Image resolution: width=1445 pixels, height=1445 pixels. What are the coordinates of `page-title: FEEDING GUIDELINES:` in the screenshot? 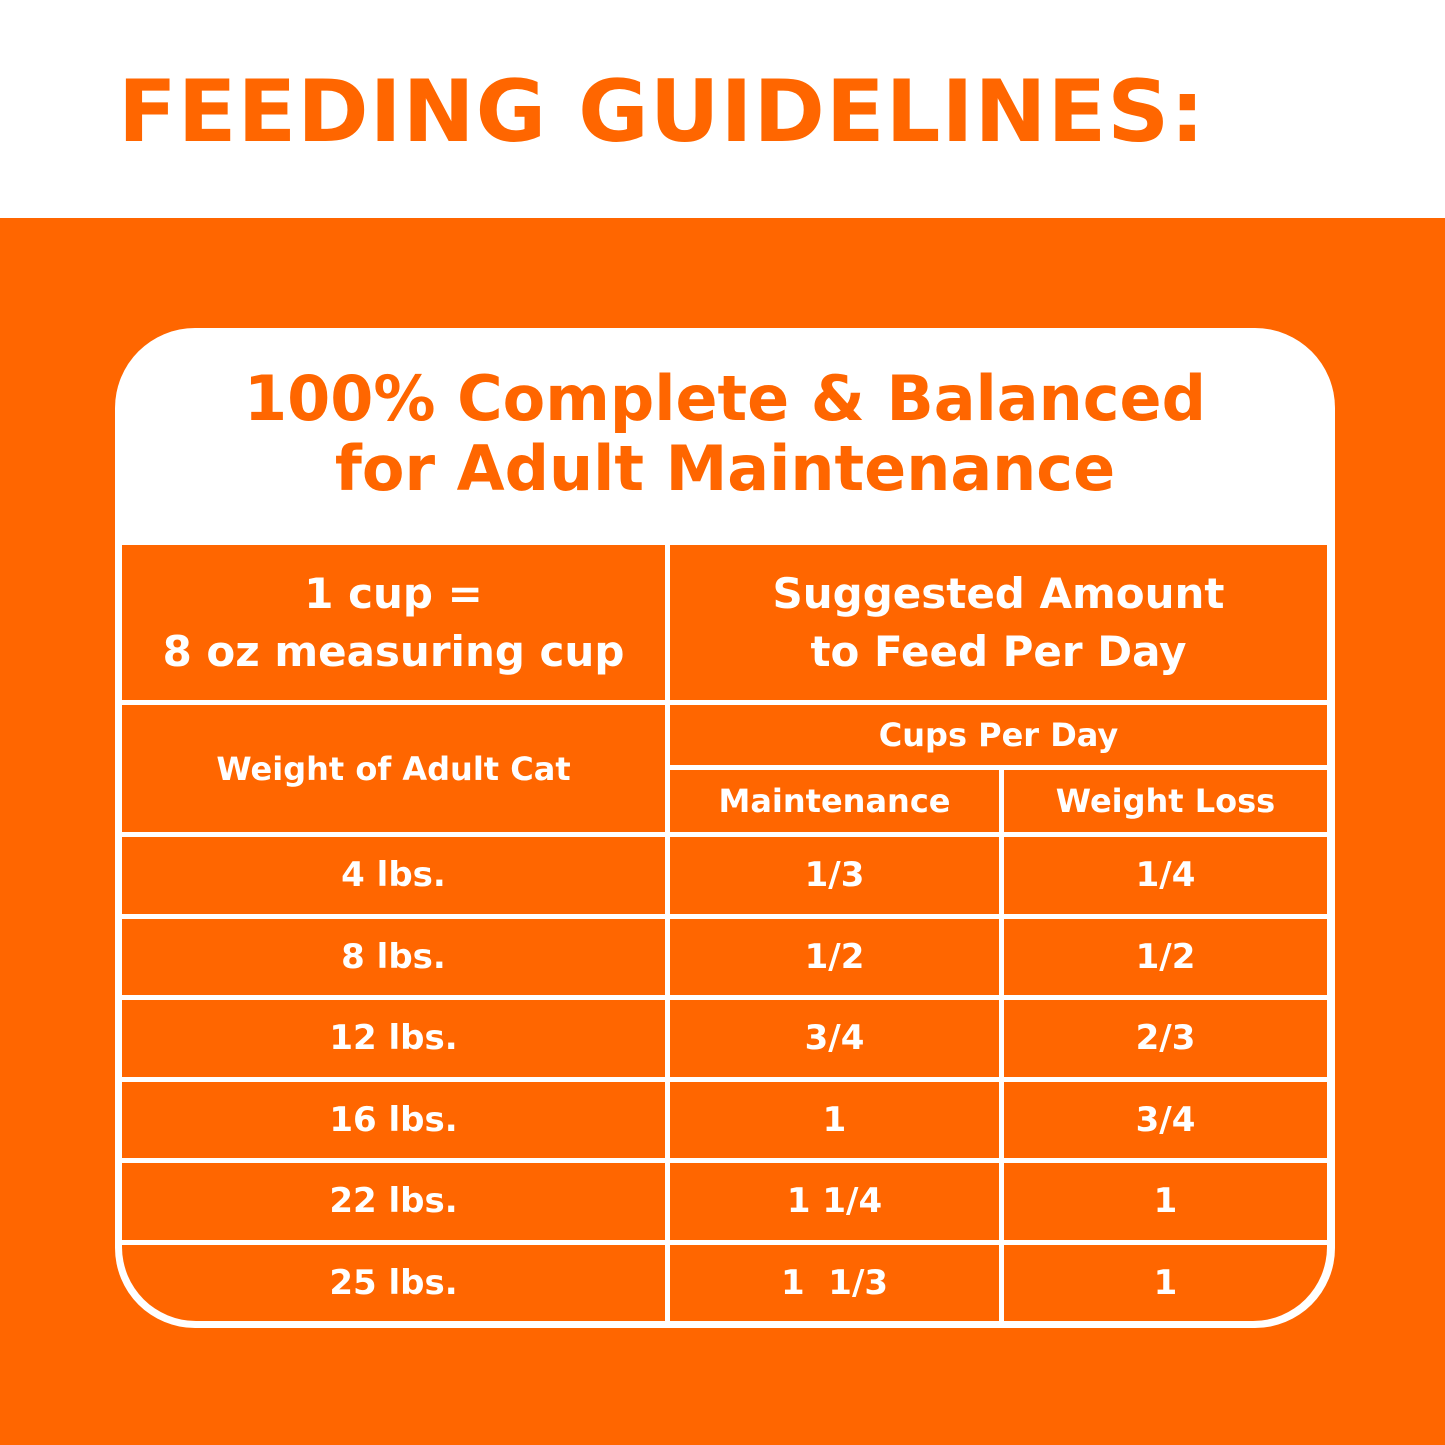 It's located at (662, 112).